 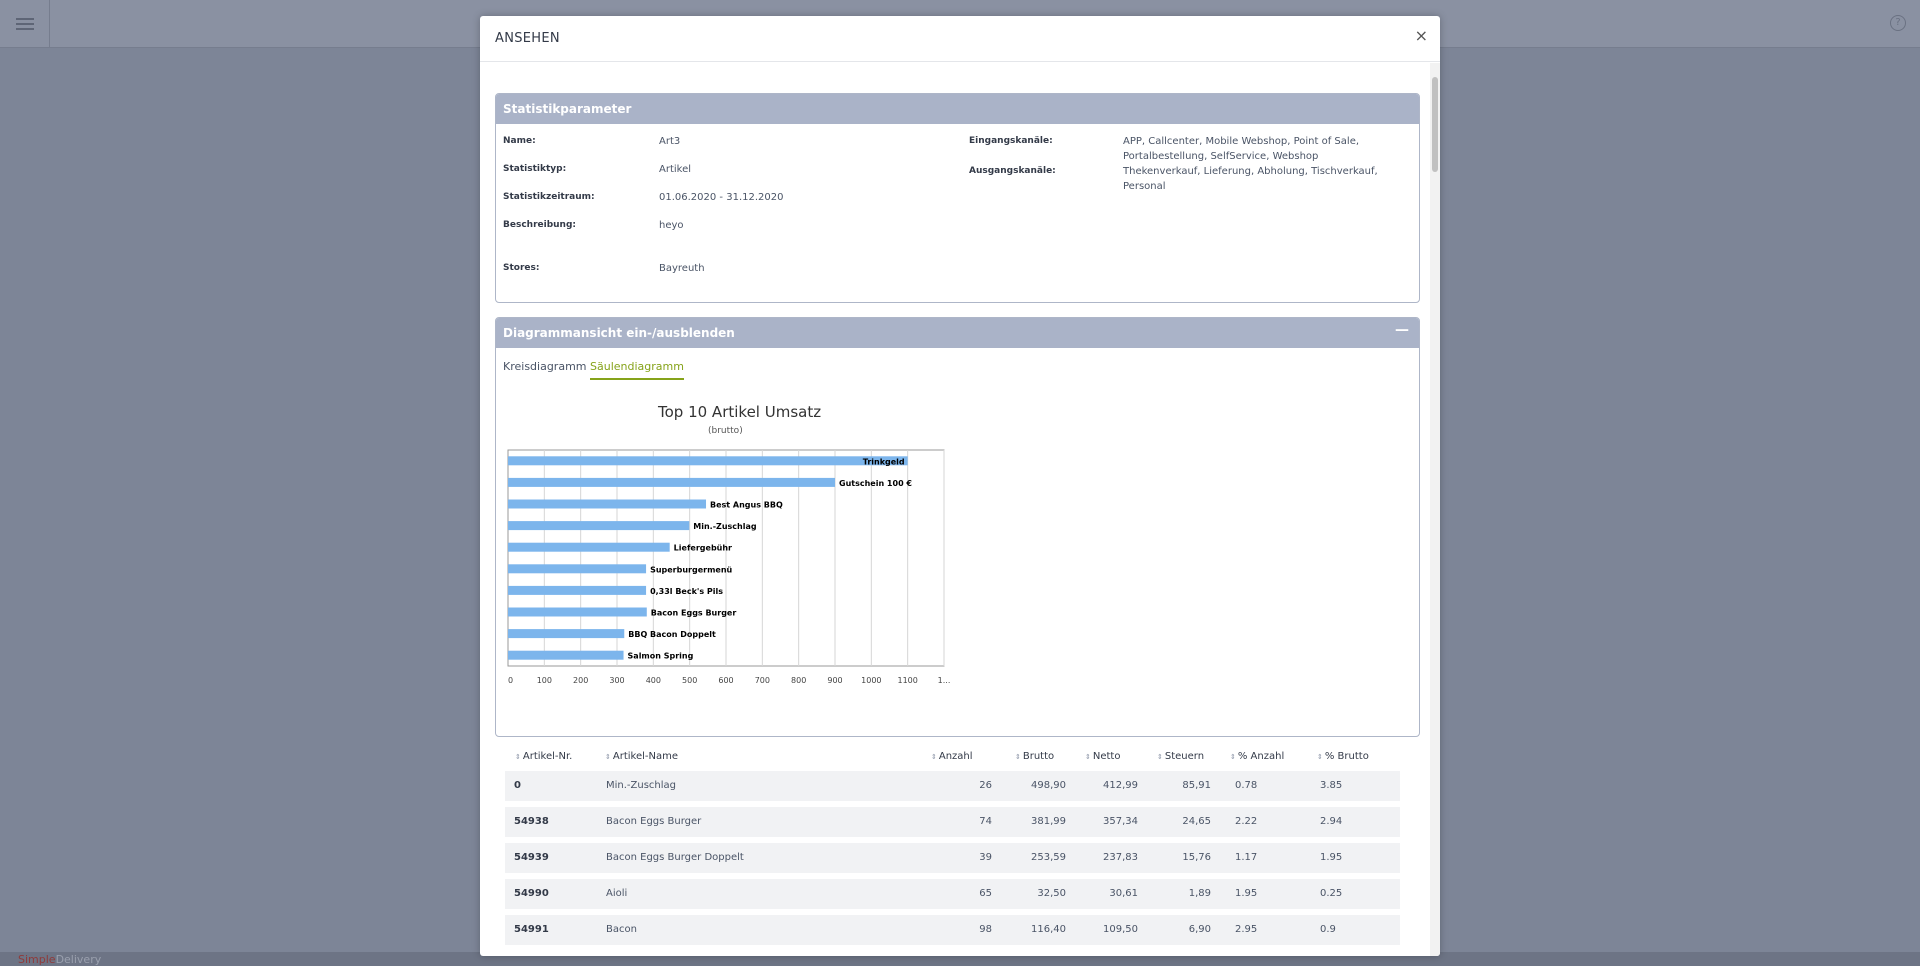 What do you see at coordinates (671, 225) in the screenshot?
I see `description-value: heyo` at bounding box center [671, 225].